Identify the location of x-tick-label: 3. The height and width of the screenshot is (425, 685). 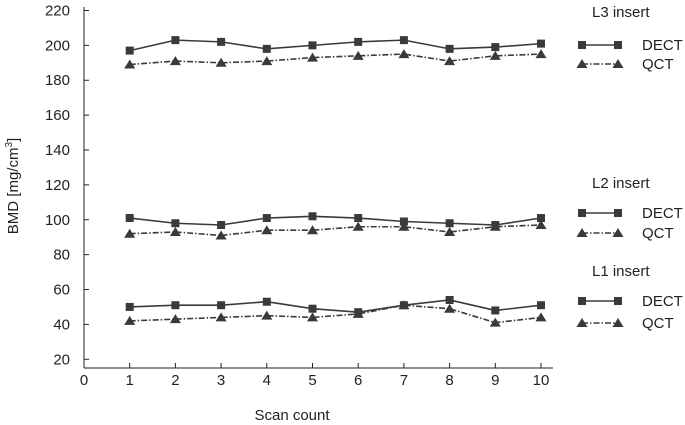
(221, 380).